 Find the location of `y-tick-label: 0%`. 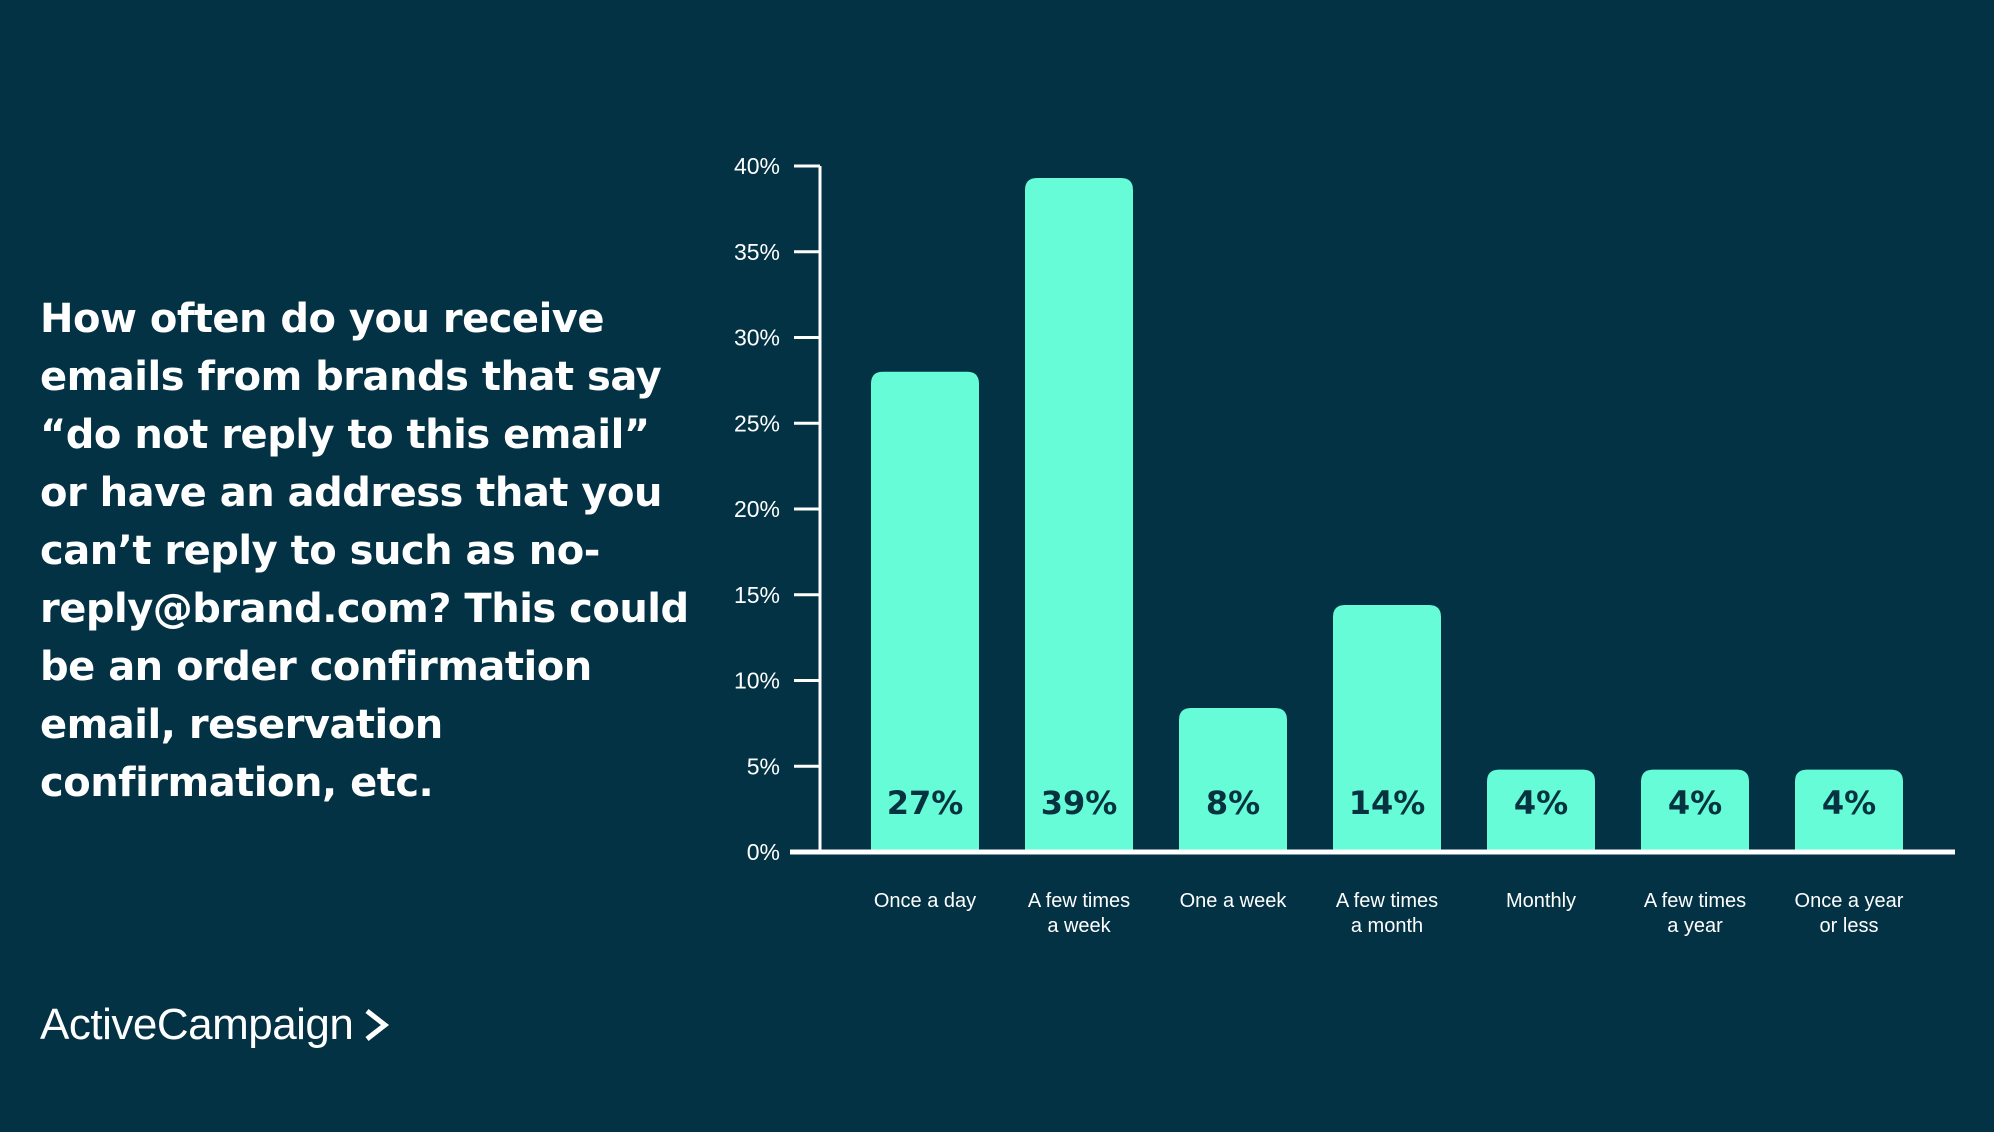

y-tick-label: 0% is located at coordinates (763, 852).